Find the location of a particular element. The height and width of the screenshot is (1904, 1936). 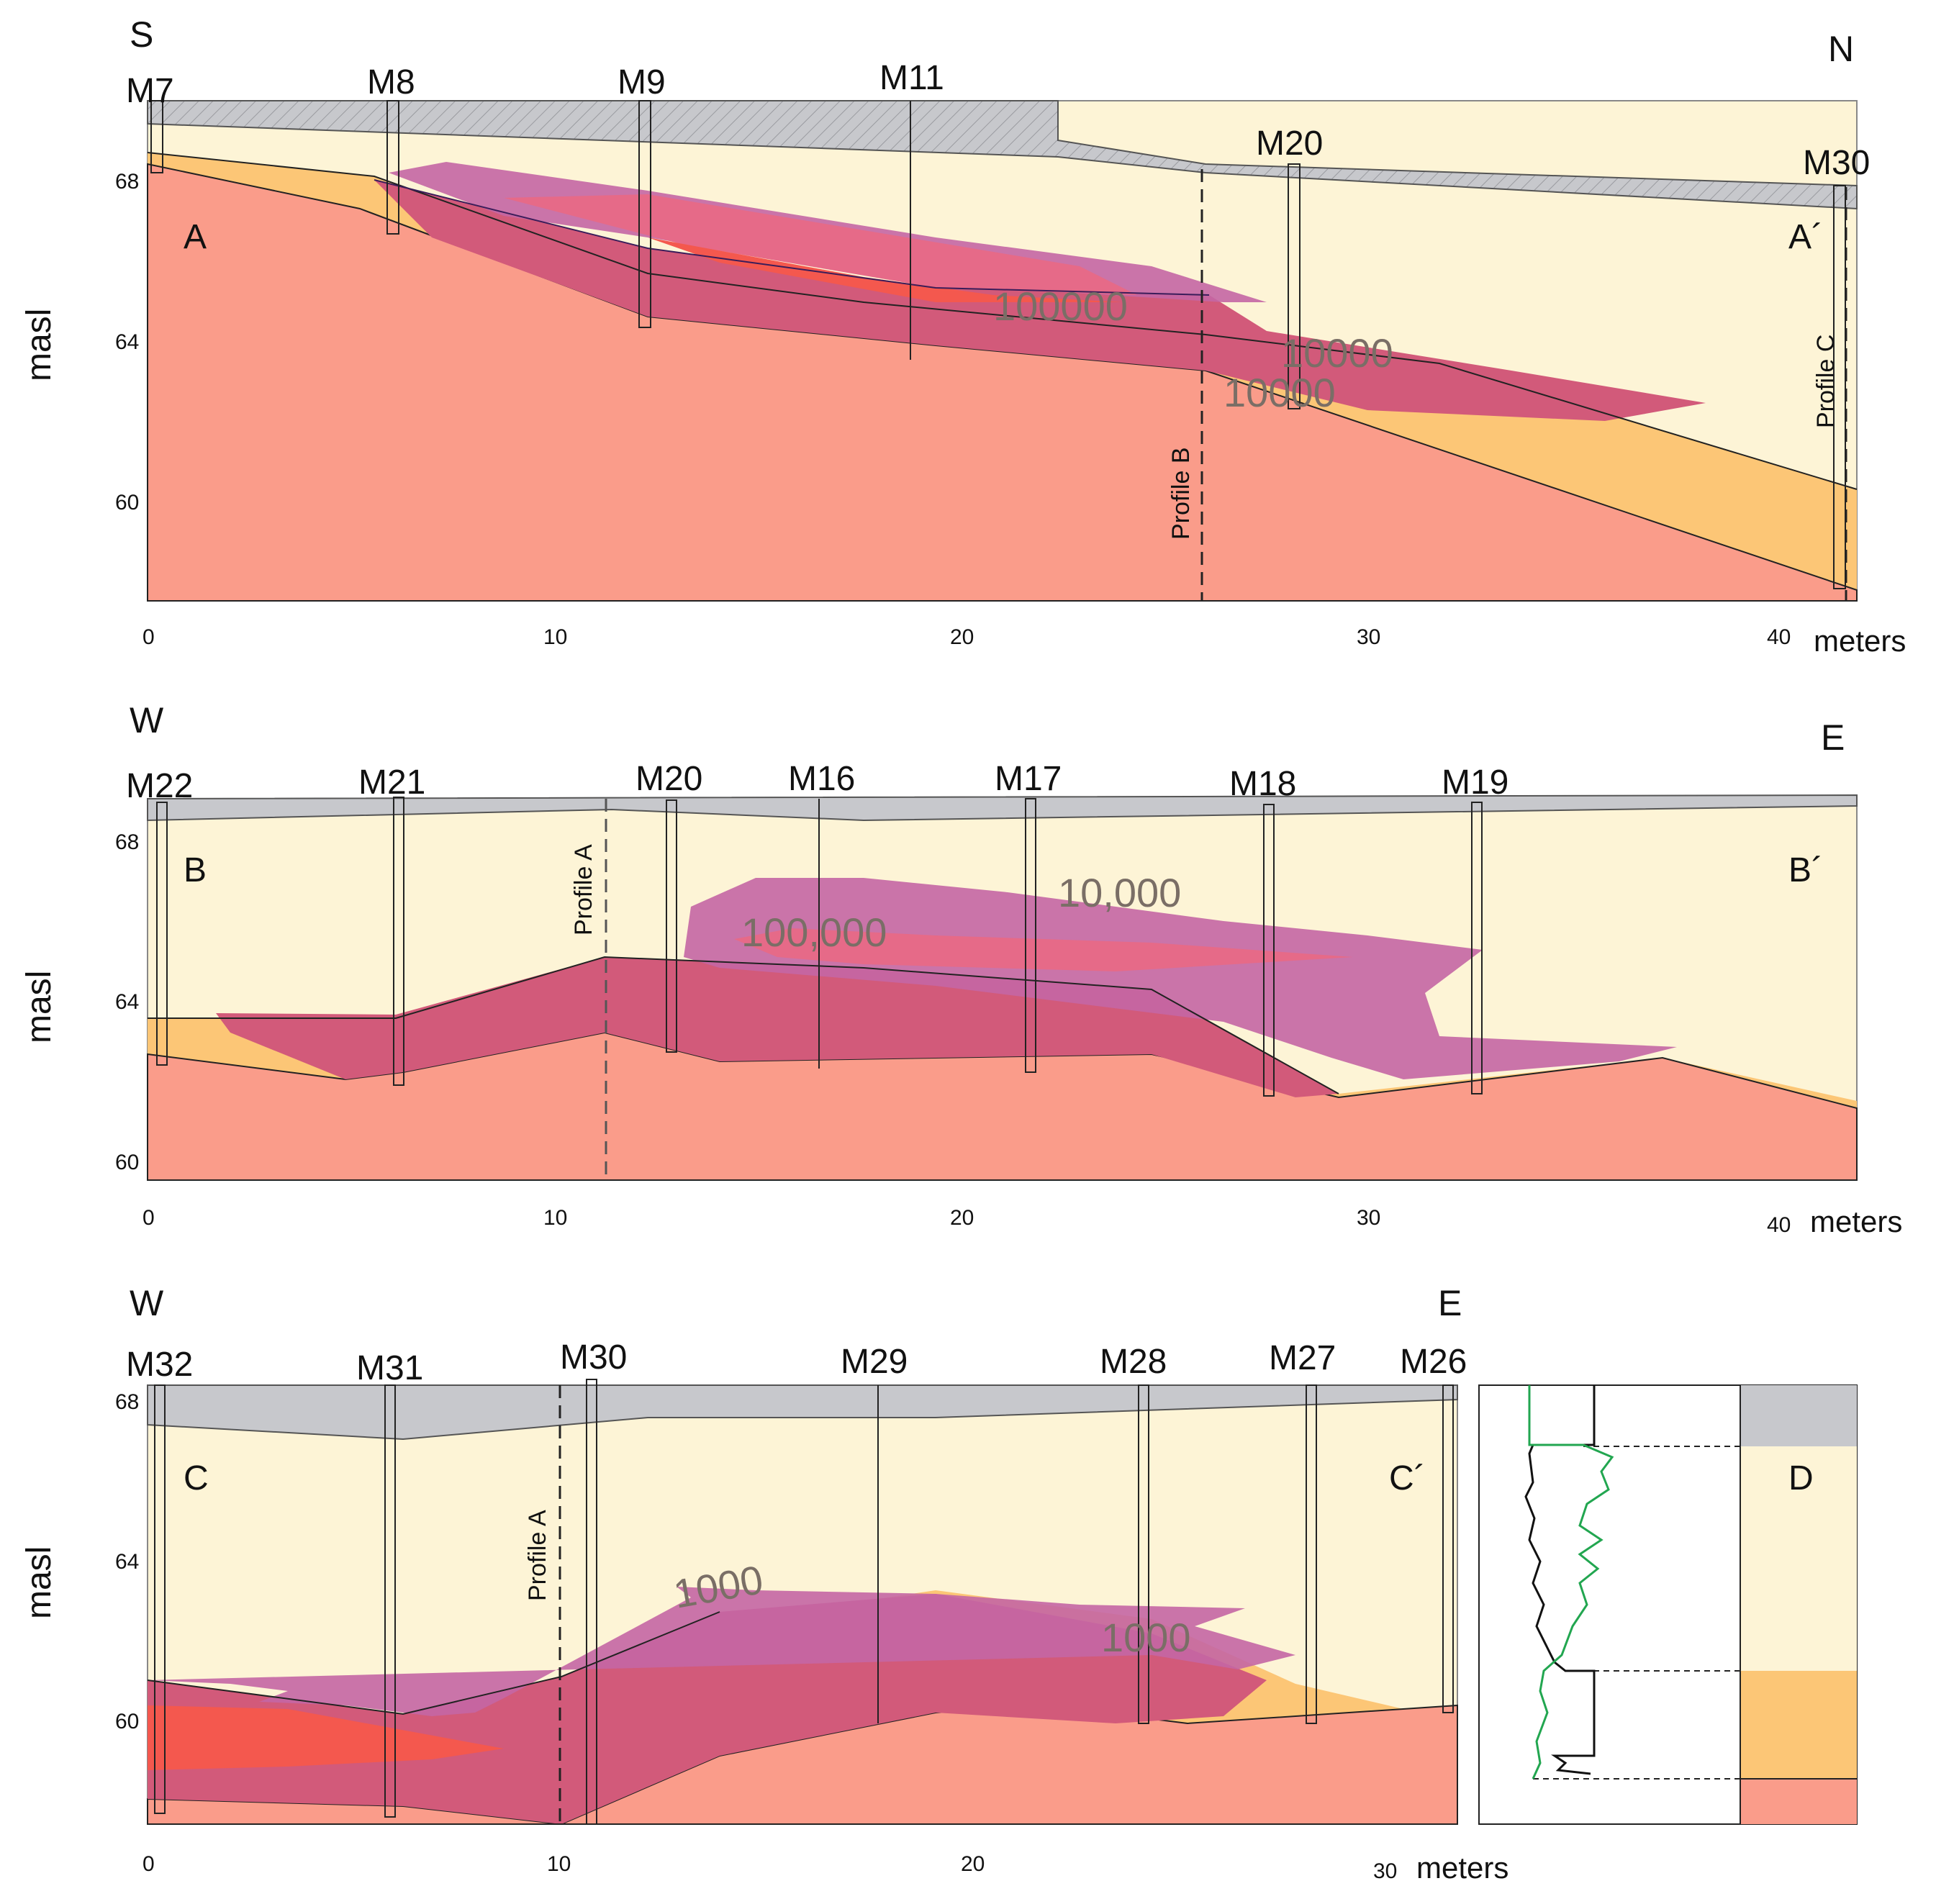

section-label-left: A is located at coordinates (196, 237).